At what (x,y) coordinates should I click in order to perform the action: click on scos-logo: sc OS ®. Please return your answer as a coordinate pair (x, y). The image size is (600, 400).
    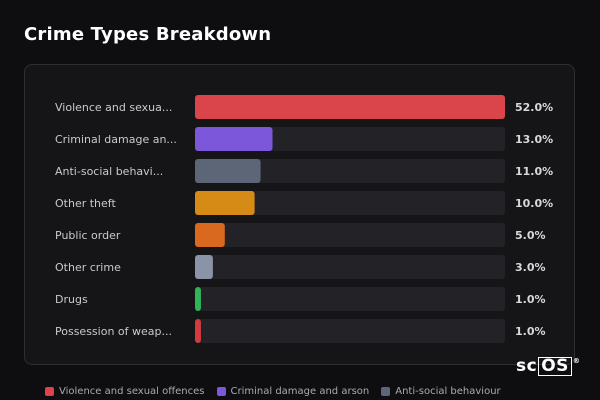
    Looking at the image, I should click on (548, 366).